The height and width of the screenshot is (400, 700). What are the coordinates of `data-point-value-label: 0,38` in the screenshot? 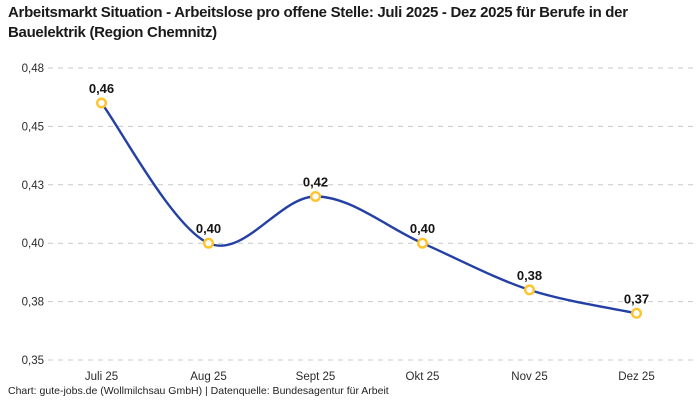 It's located at (529, 275).